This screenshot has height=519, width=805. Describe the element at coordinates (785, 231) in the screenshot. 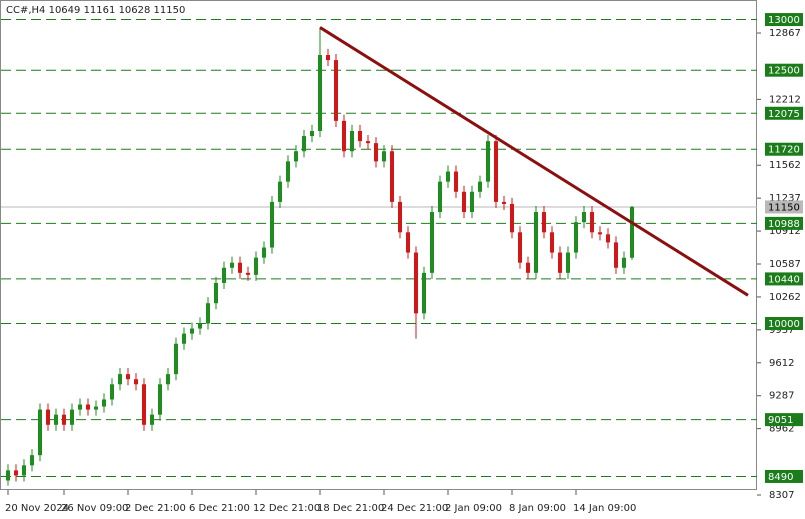

I see `y-tick-label: 10912` at that location.